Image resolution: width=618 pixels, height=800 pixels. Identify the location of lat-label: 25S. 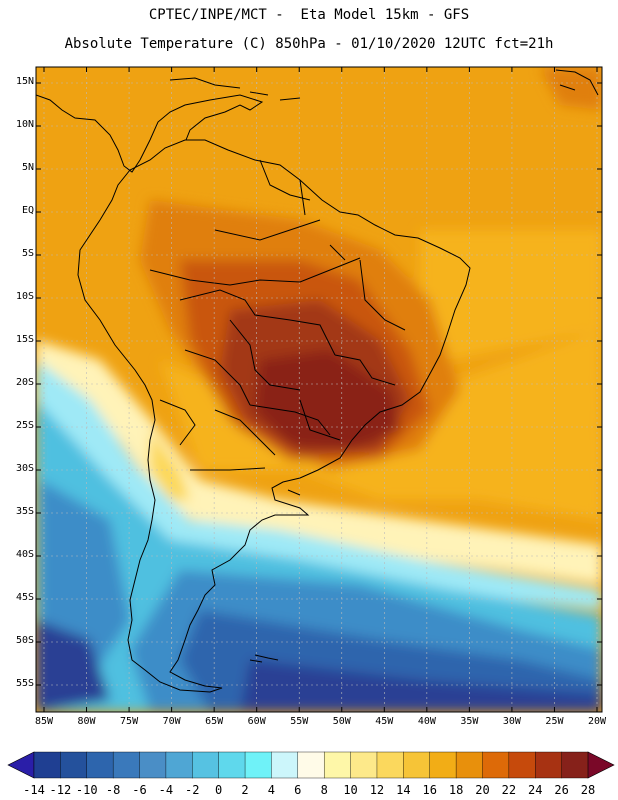
(24, 425).